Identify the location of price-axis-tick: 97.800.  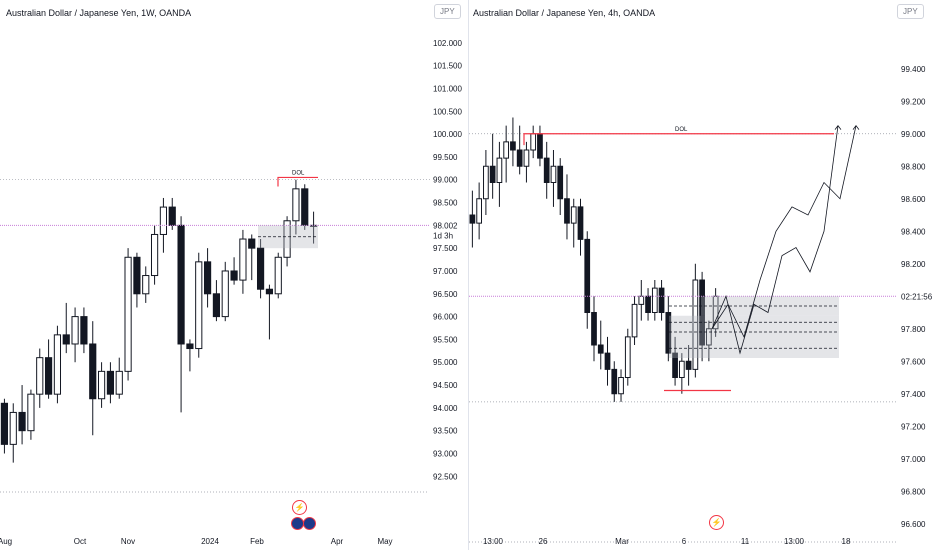
(913, 329).